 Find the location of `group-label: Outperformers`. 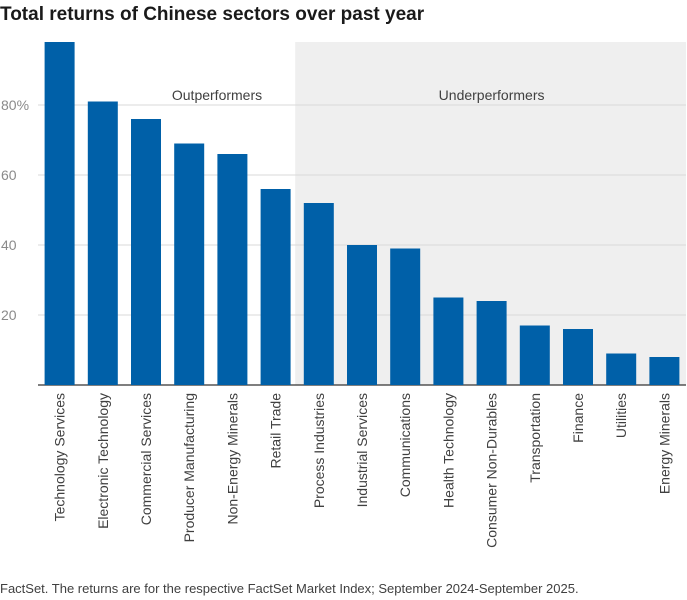

group-label: Outperformers is located at coordinates (217, 95).